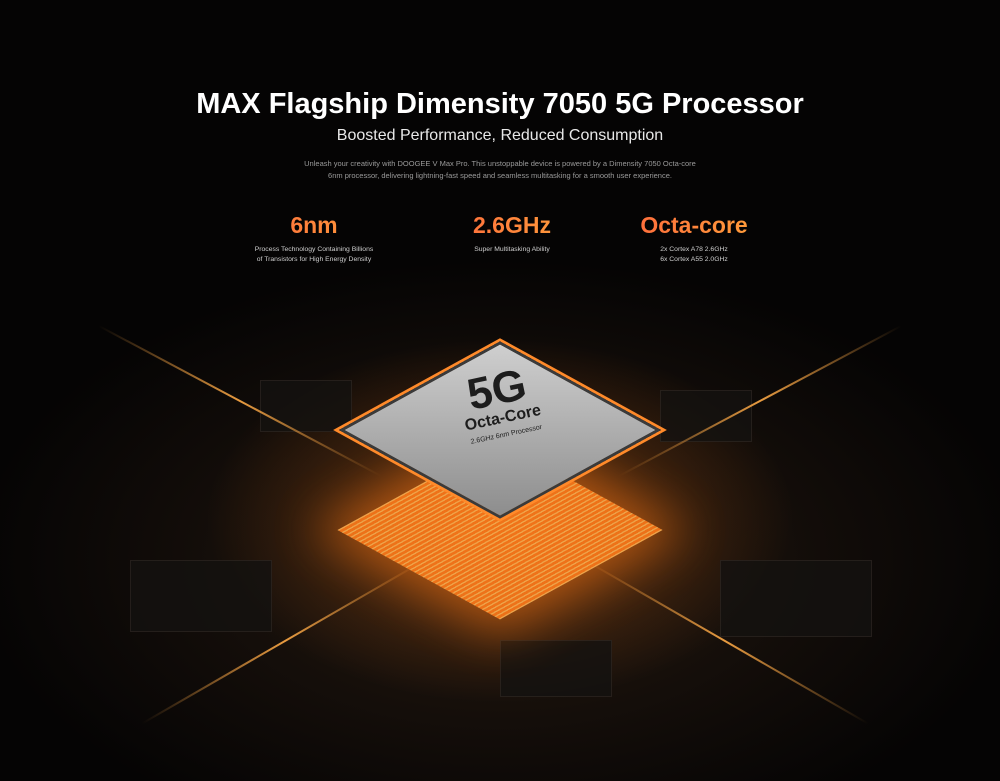  I want to click on page-subtitle: Boosted Performance, Reduced Consumption, so click(500, 135).